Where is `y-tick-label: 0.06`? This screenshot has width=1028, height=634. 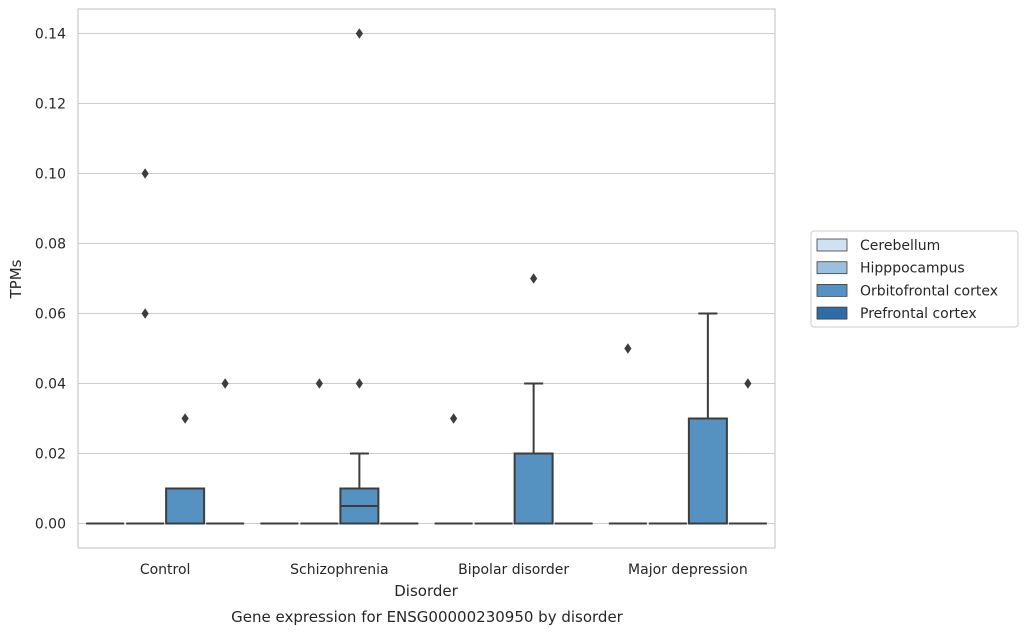
y-tick-label: 0.06 is located at coordinates (50, 315).